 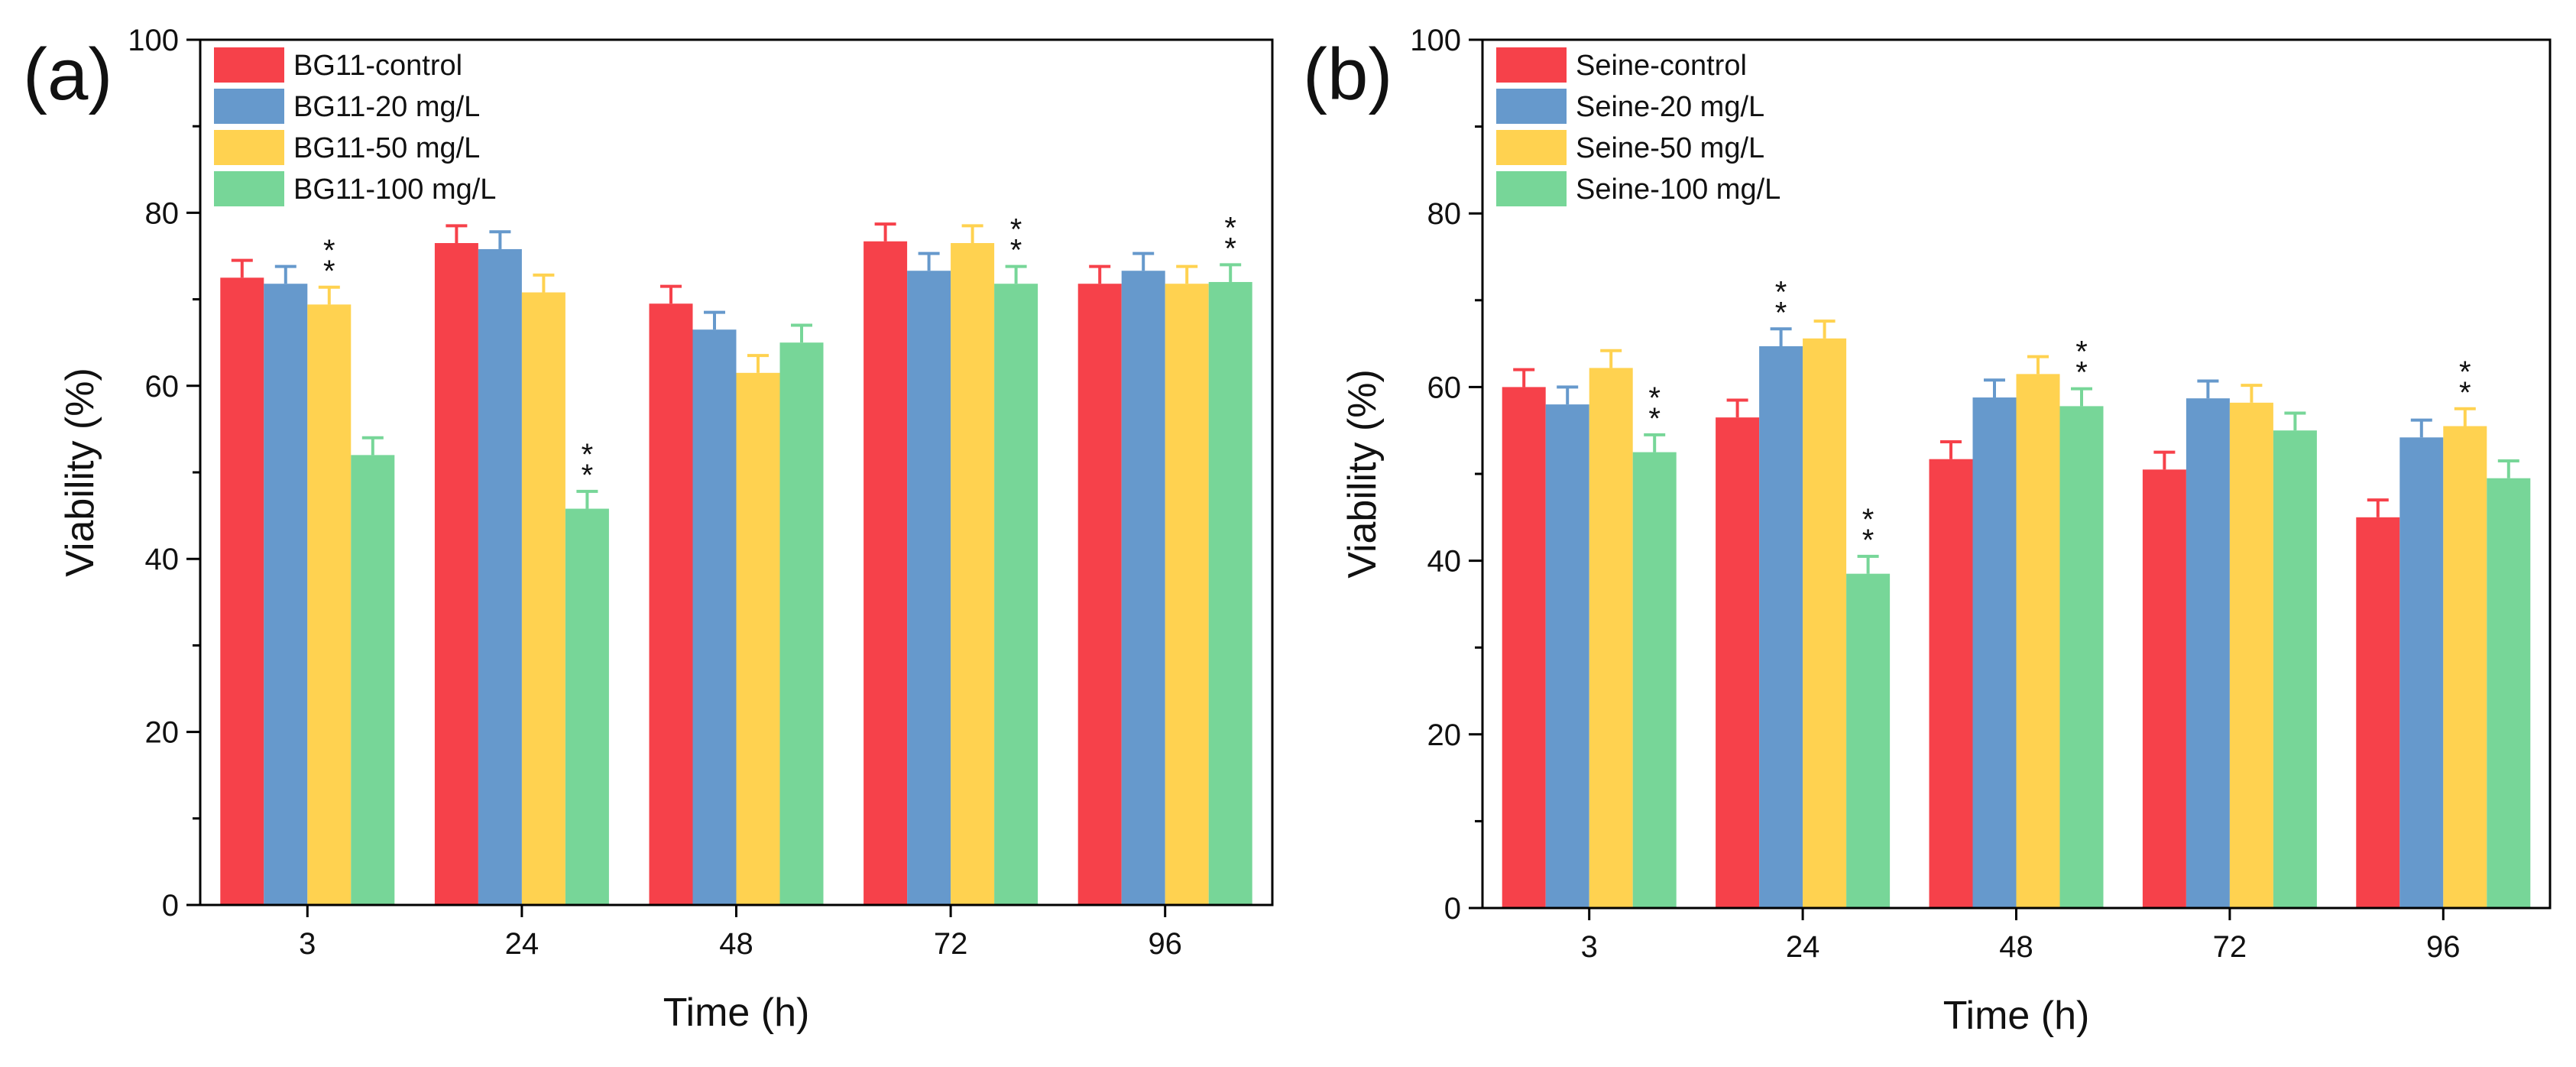 What do you see at coordinates (2230, 947) in the screenshot?
I see `x-tick-label: 72` at bounding box center [2230, 947].